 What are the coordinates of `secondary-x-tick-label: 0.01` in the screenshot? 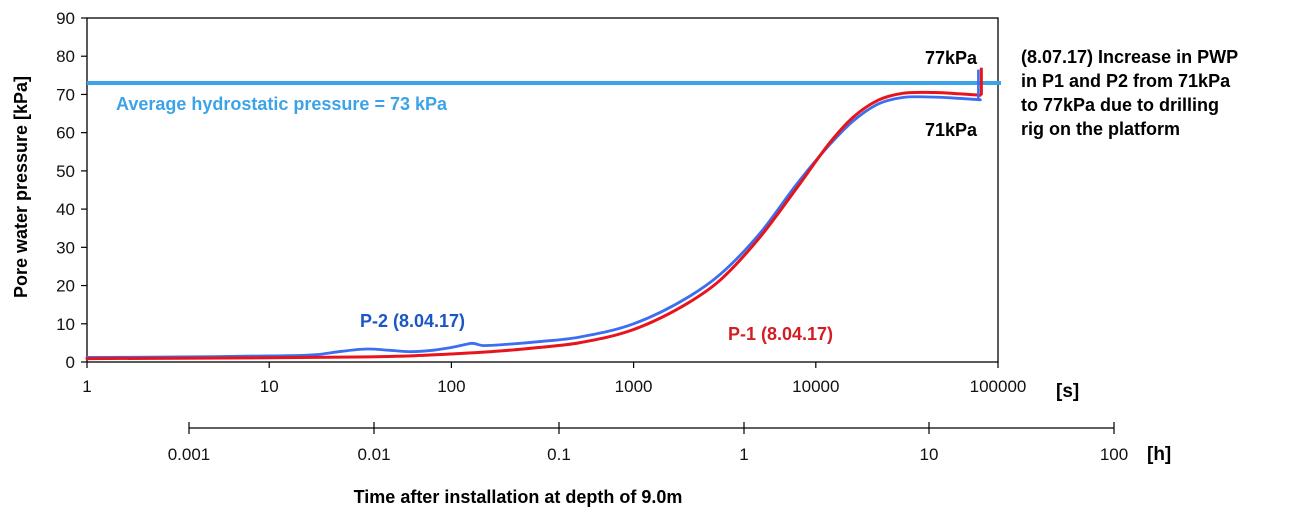 It's located at (373, 454).